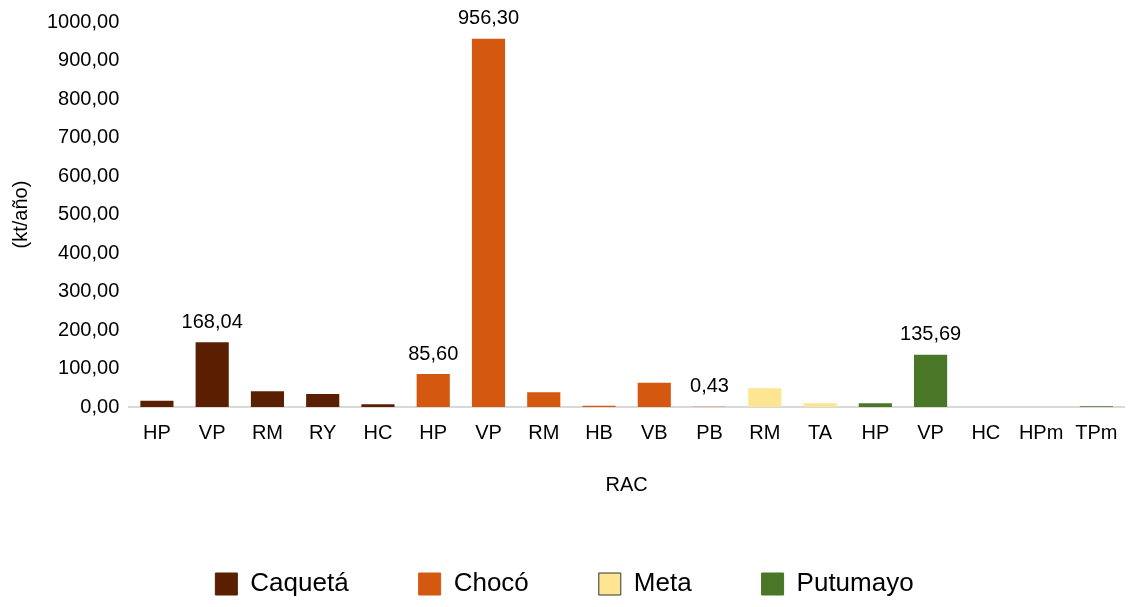 This screenshot has height=607, width=1134. What do you see at coordinates (491, 582) in the screenshot?
I see `legend-label: Chocó` at bounding box center [491, 582].